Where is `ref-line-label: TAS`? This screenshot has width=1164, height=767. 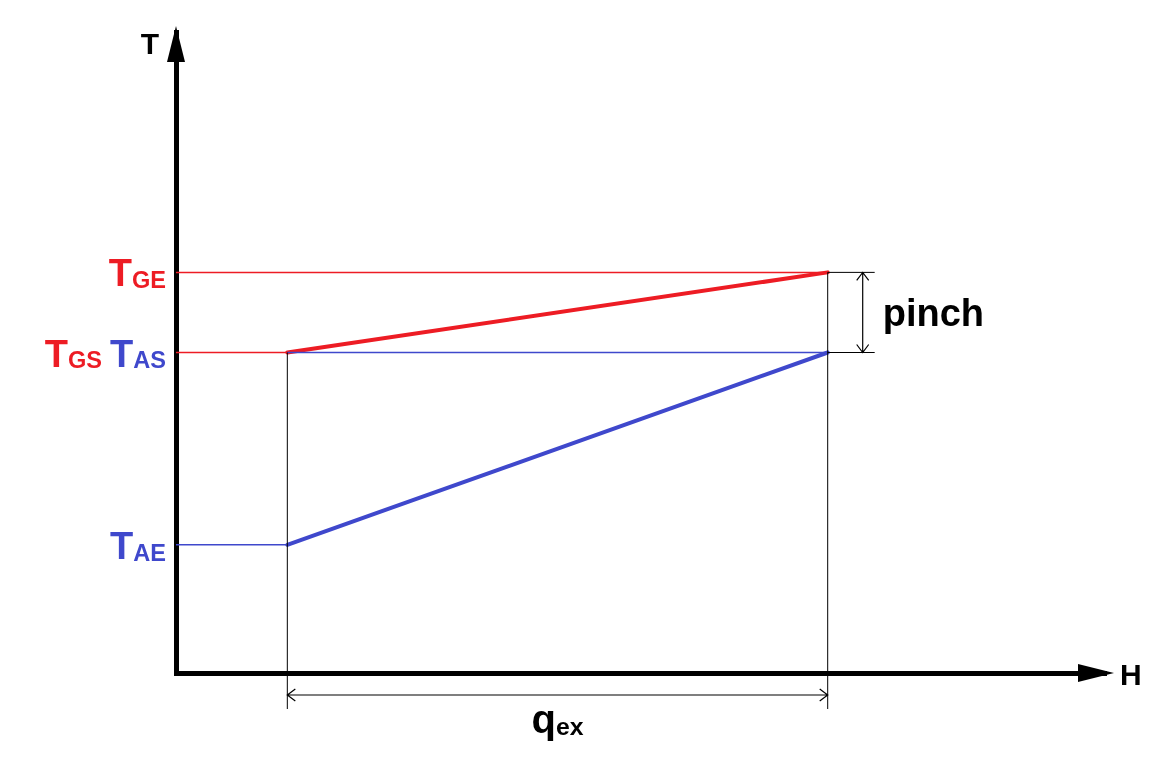 ref-line-label: TAS is located at coordinates (138, 353).